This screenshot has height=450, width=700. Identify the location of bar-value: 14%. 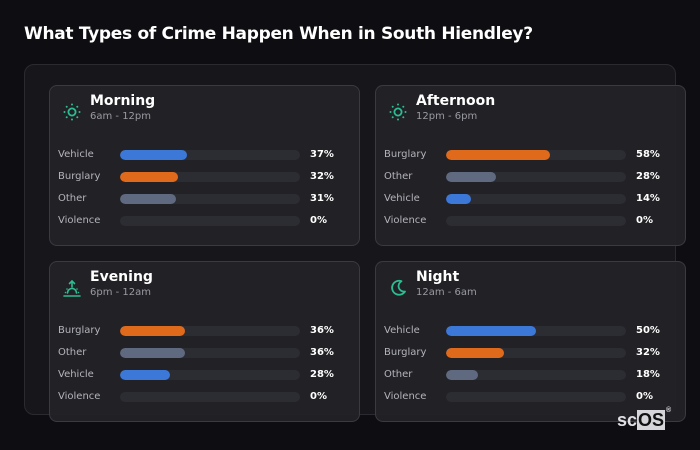
(648, 198).